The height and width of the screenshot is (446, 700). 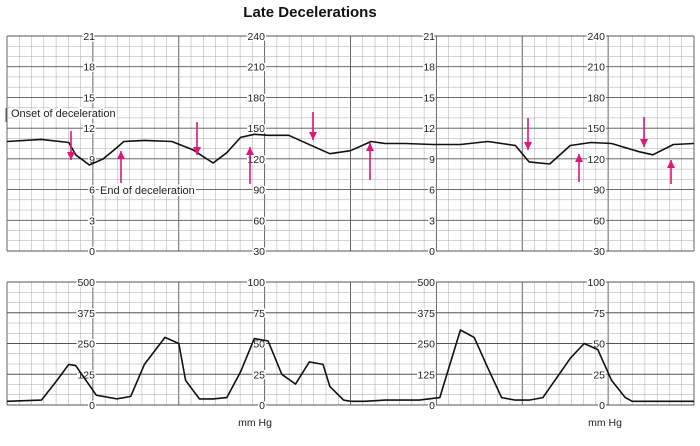 I want to click on end-annotation-label: End of deceleration, so click(x=147, y=191).